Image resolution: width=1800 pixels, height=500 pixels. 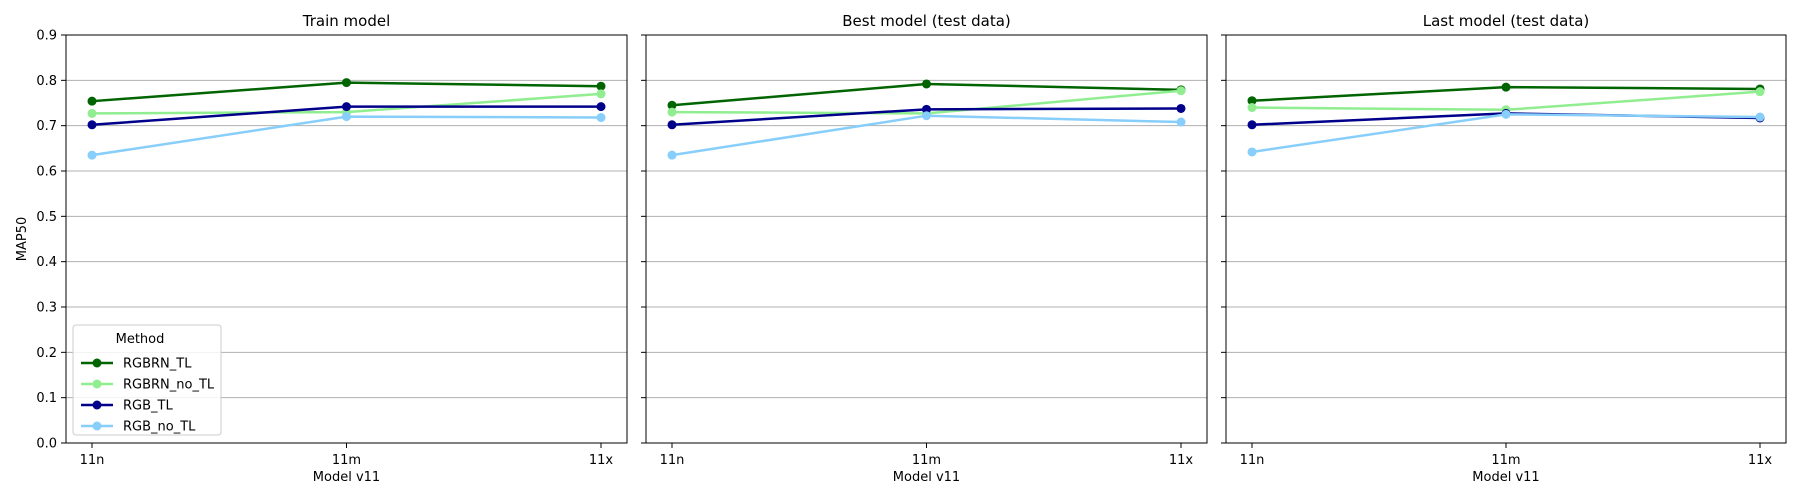 I want to click on legend-entry-label: RGB_TL, so click(x=148, y=406).